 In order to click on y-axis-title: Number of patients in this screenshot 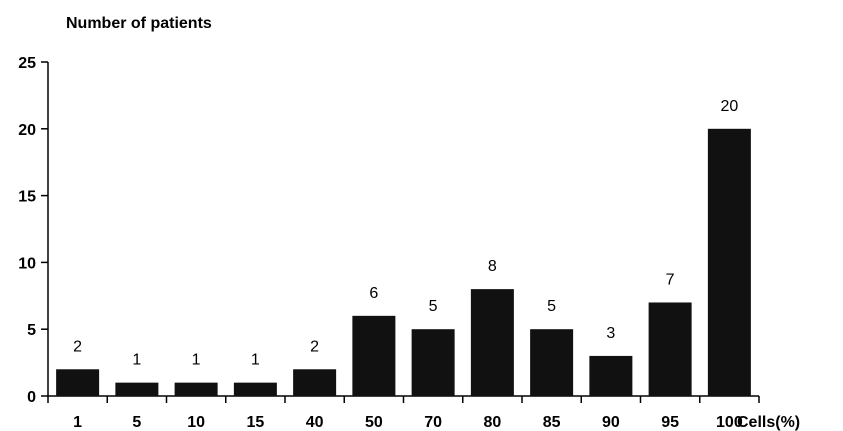, I will do `click(139, 23)`.